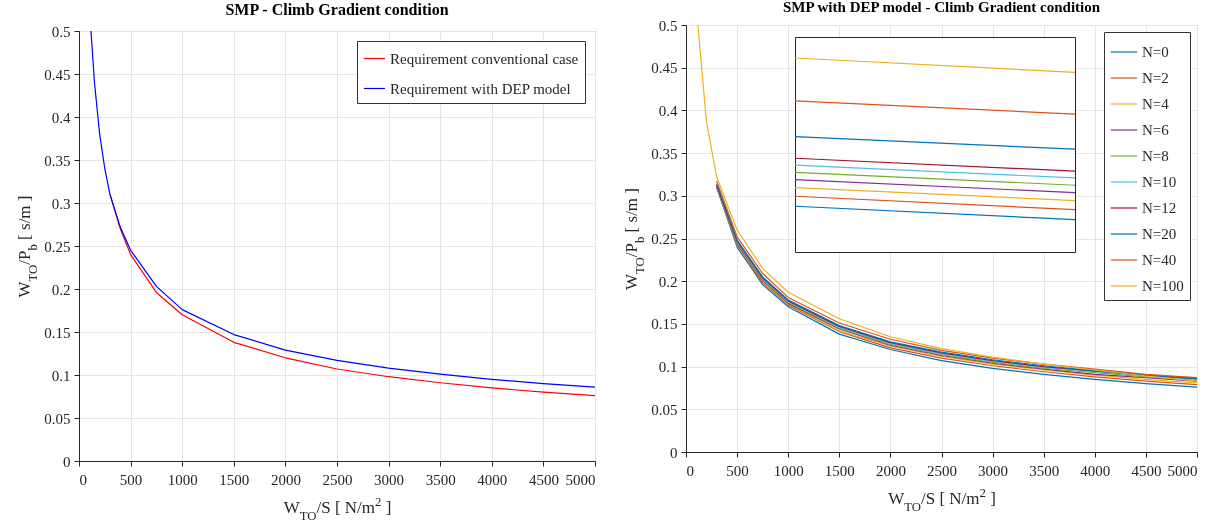 The image size is (1217, 521). What do you see at coordinates (1155, 78) in the screenshot?
I see `legend-label: N=2` at bounding box center [1155, 78].